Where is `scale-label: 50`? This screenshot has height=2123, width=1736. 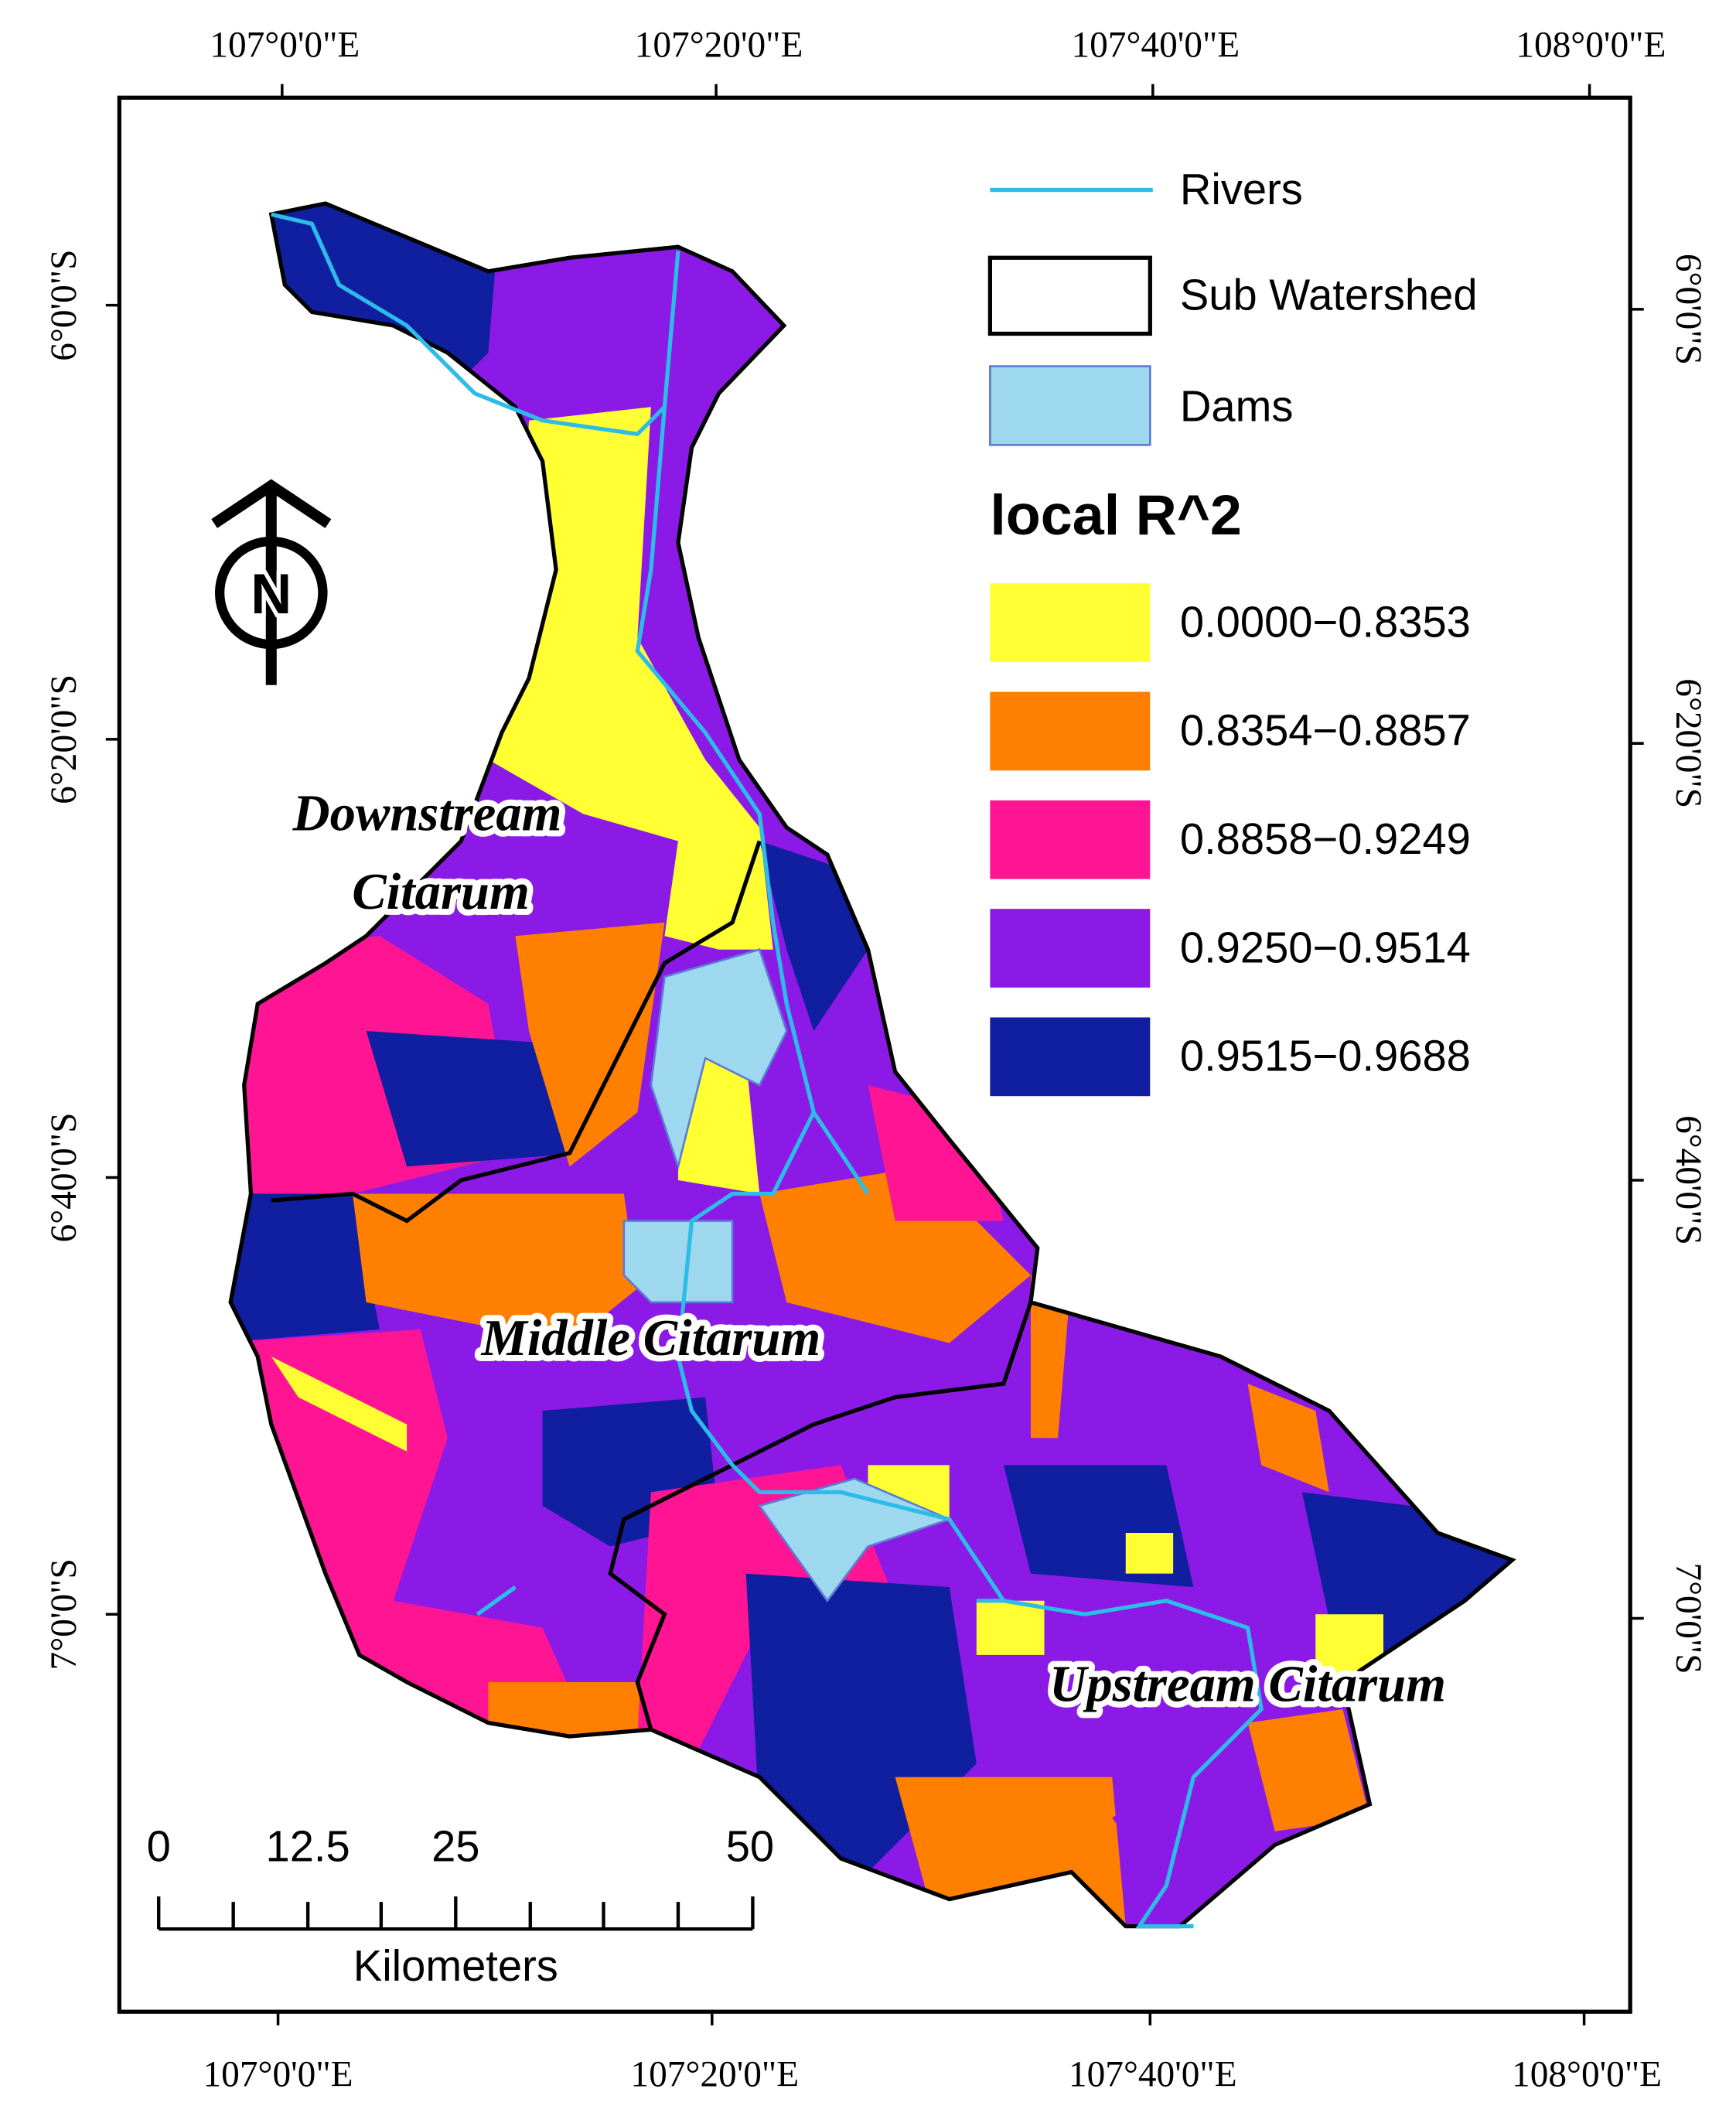 scale-label: 50 is located at coordinates (750, 1845).